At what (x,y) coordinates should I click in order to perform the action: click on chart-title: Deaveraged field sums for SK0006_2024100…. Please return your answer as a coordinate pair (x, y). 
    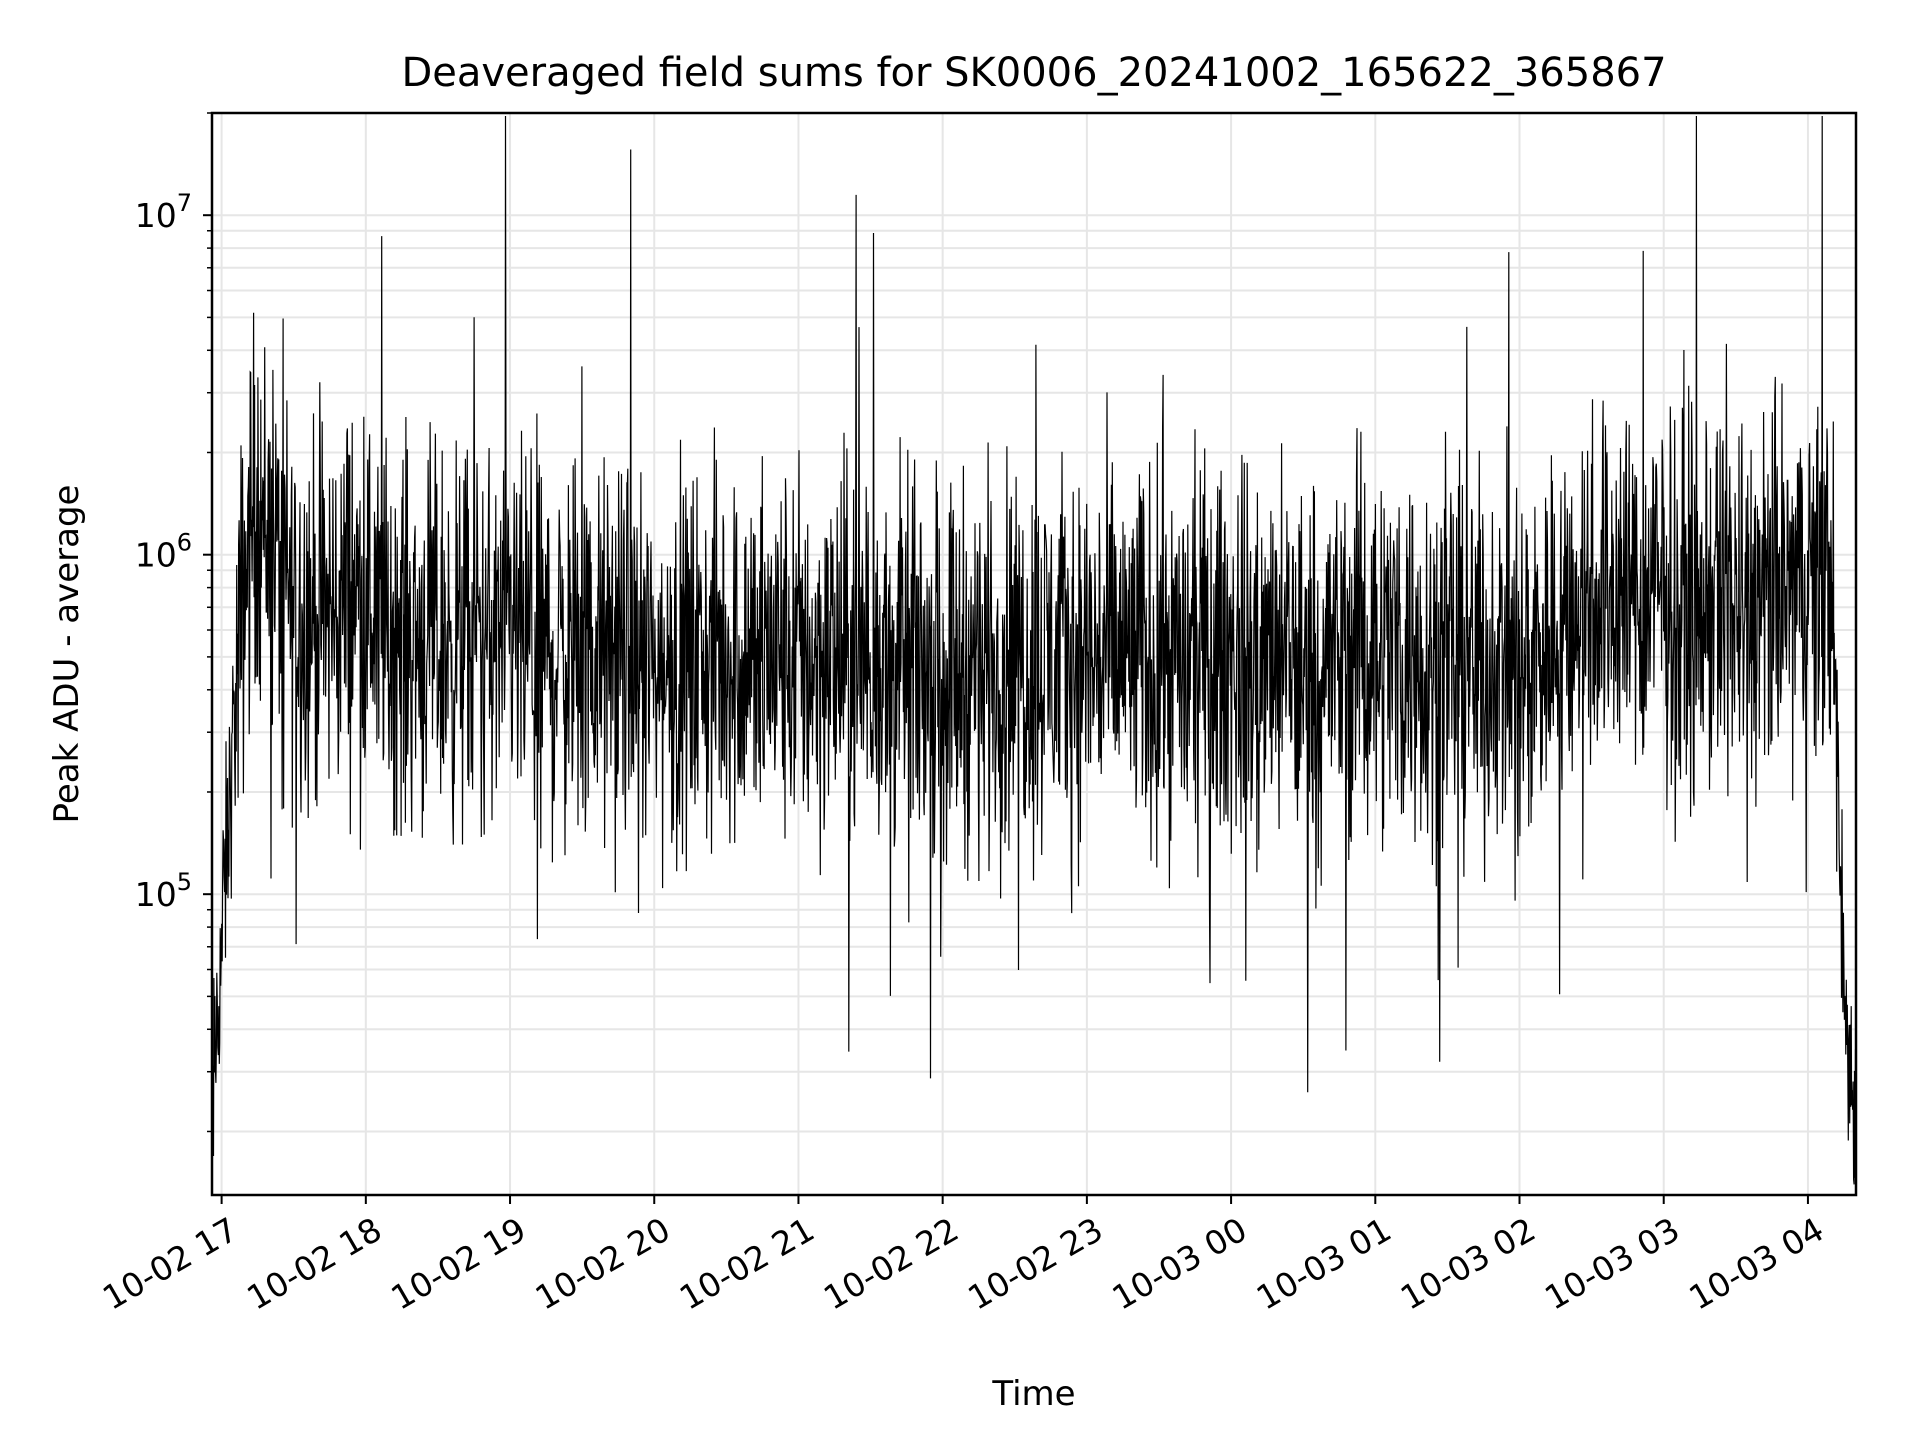
    Looking at the image, I should click on (1033, 73).